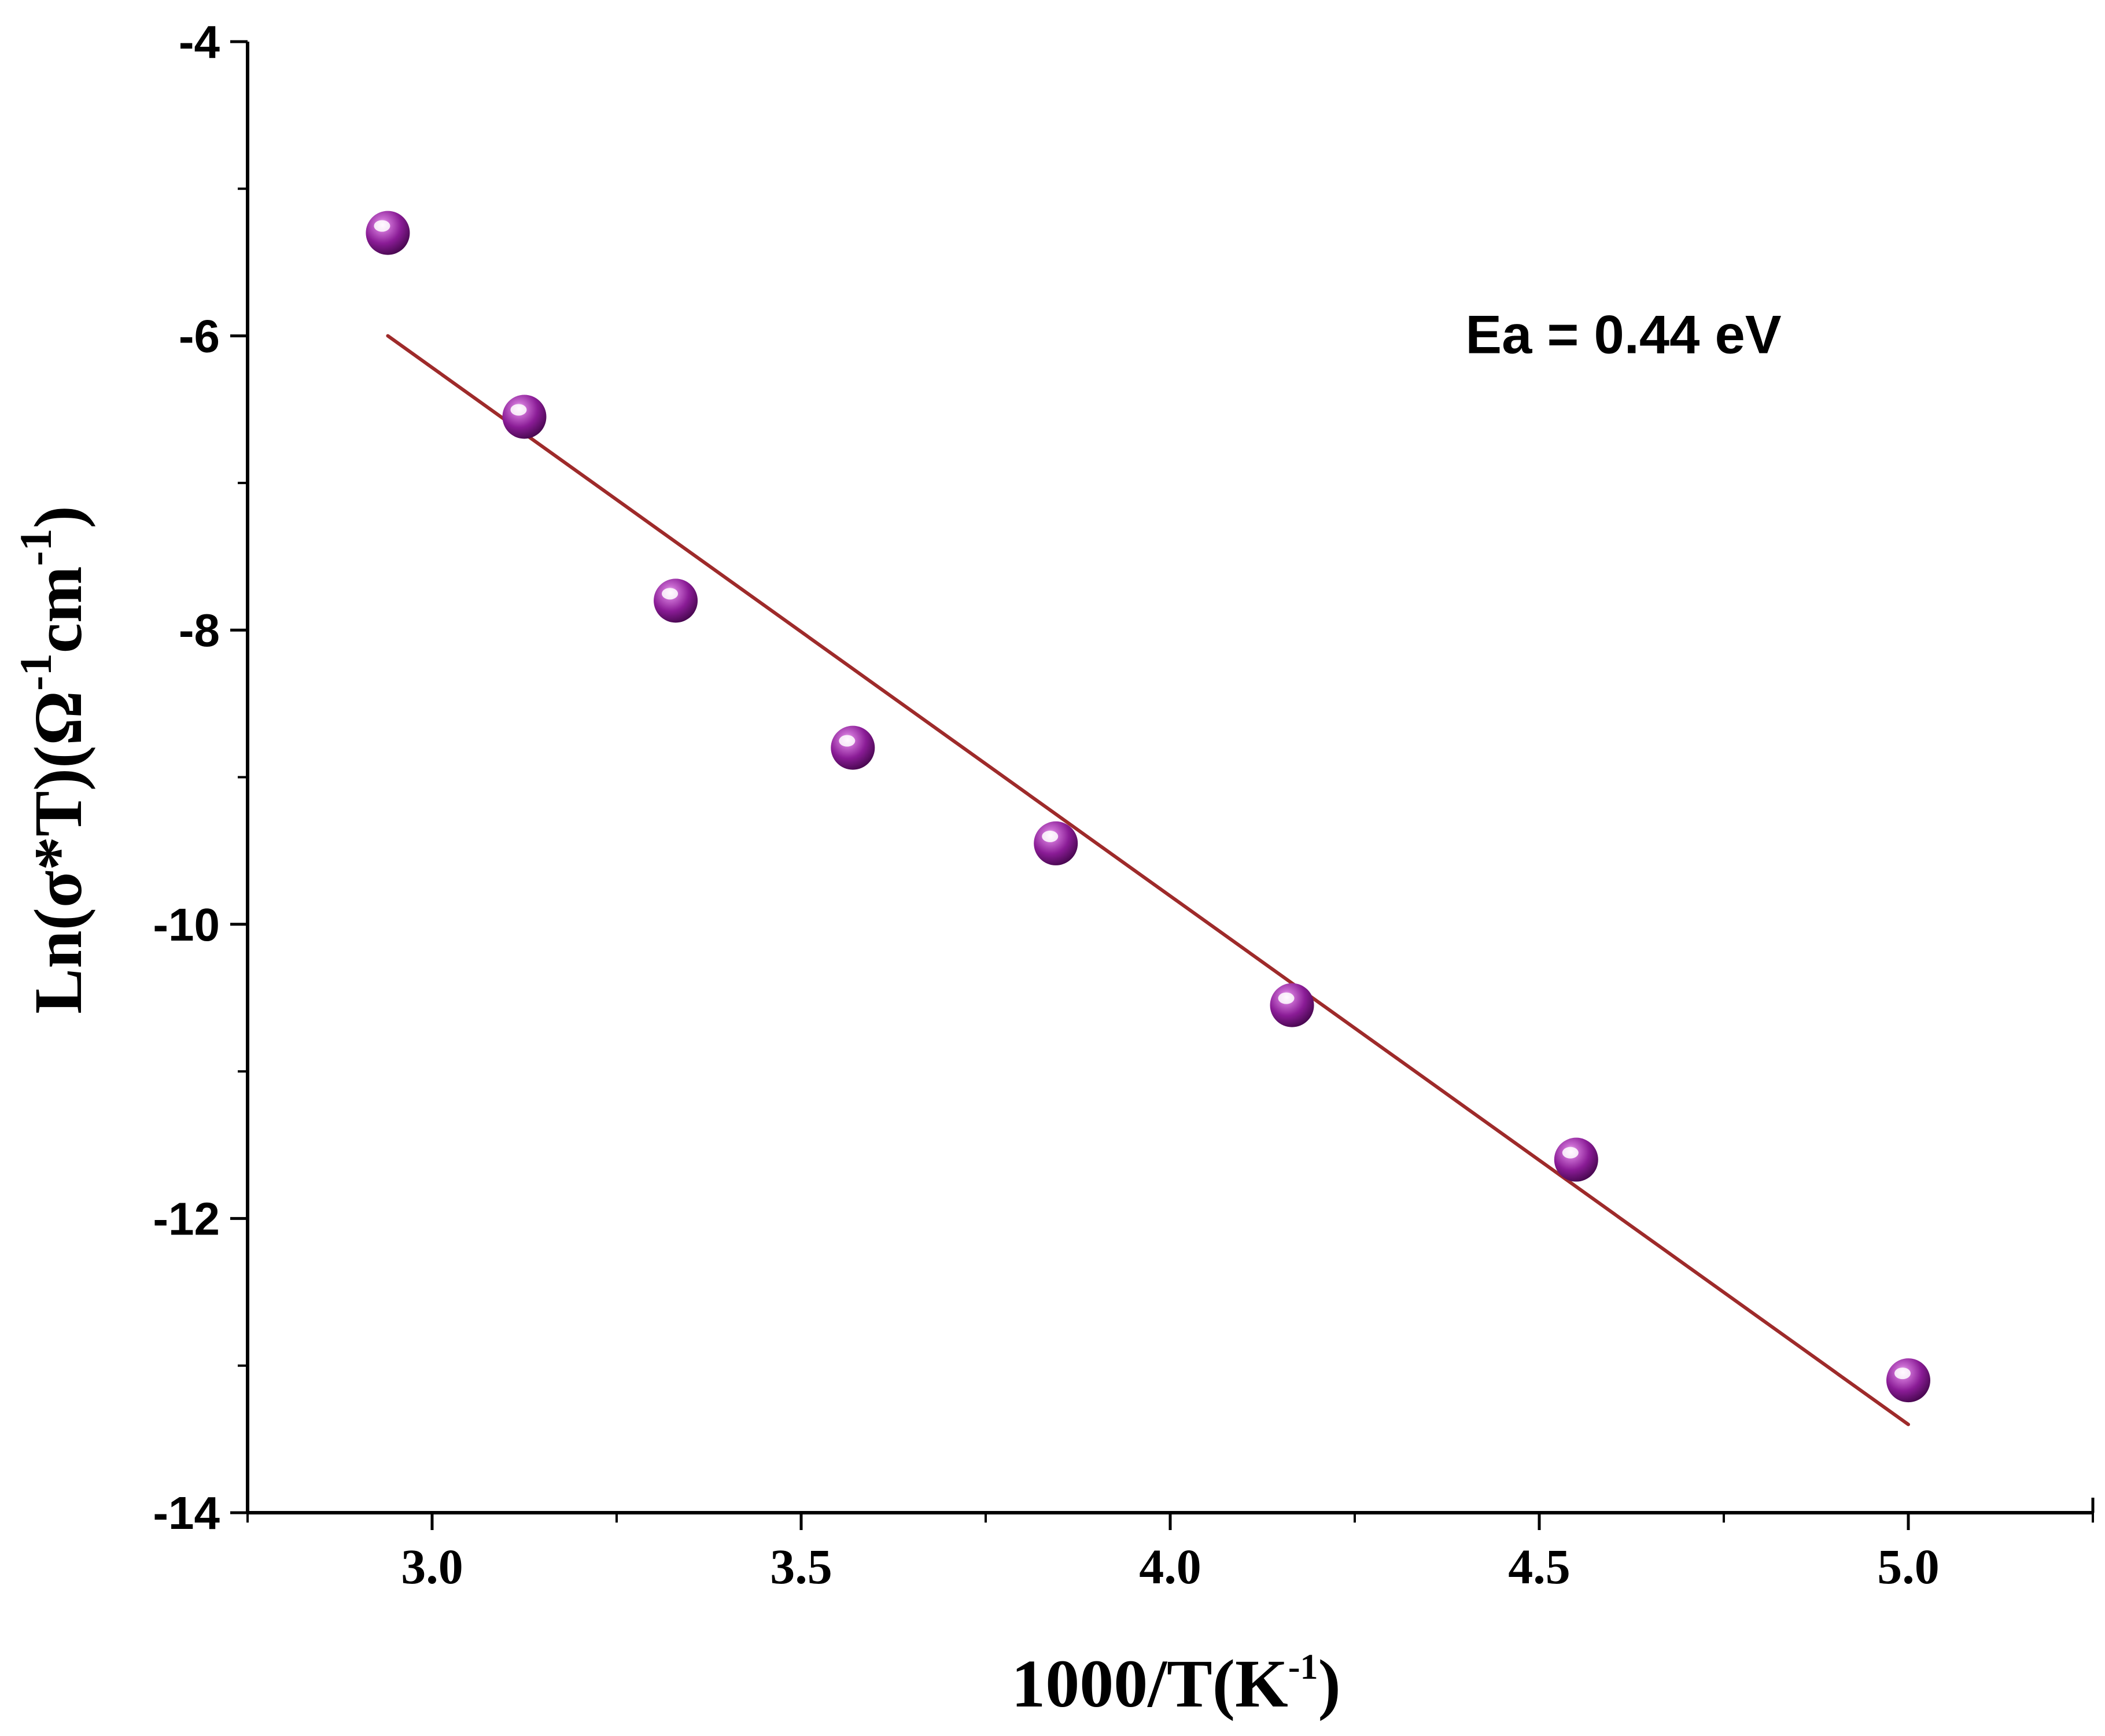 The height and width of the screenshot is (1736, 2105). I want to click on y-tick-label: -10, so click(187, 924).